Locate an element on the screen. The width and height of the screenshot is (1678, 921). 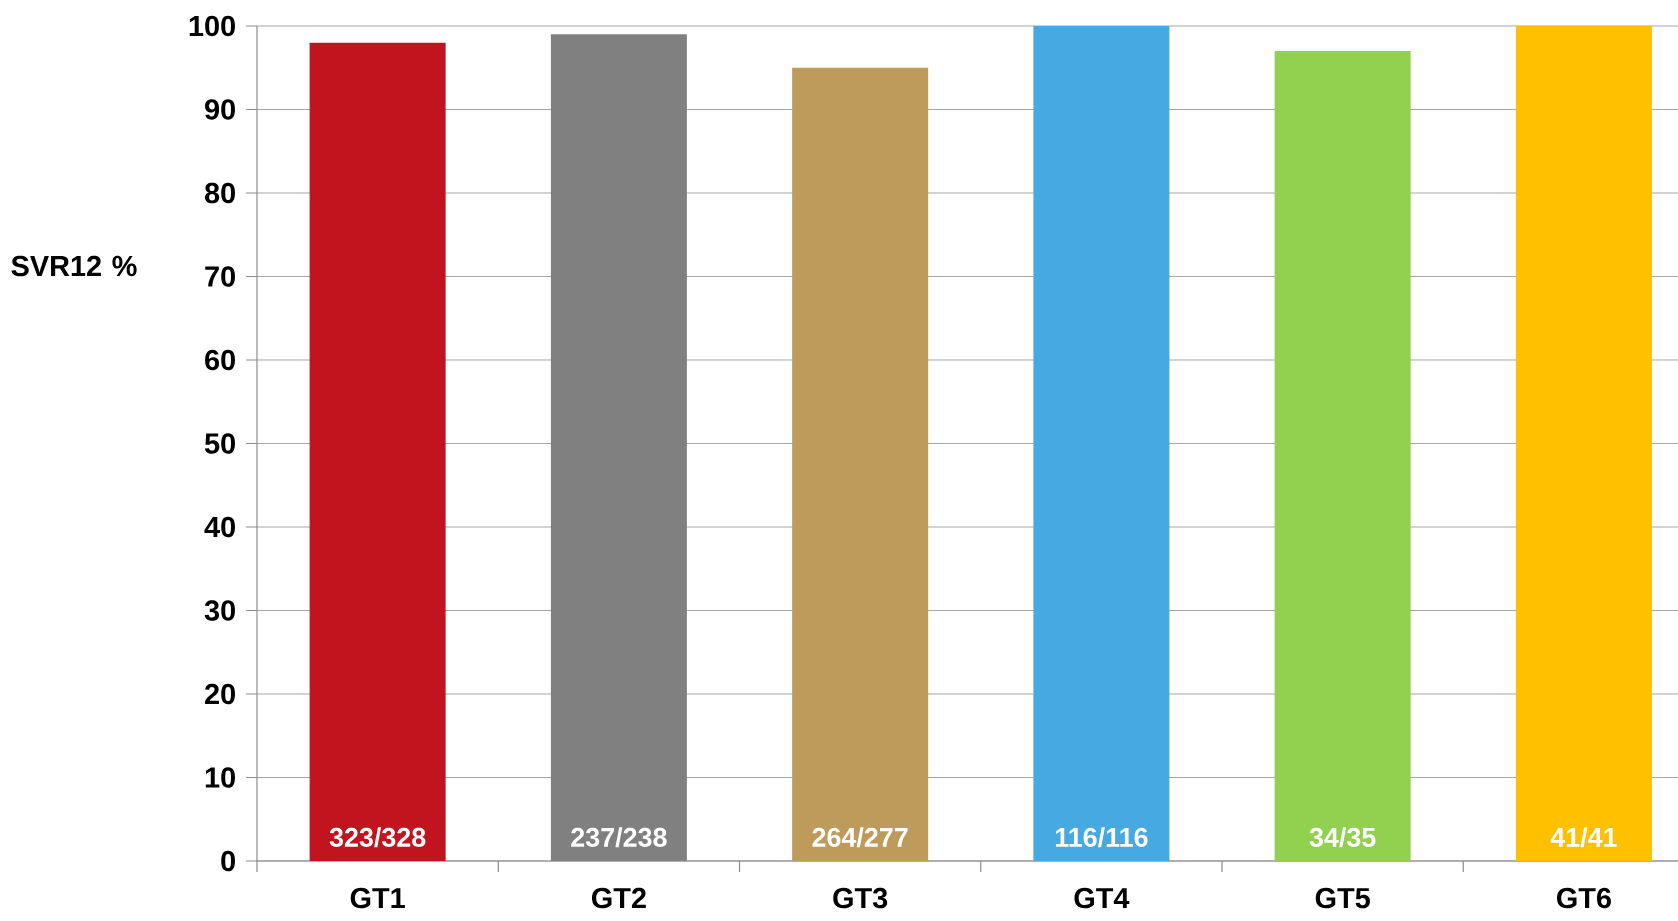
x-tick-label: GT3 is located at coordinates (860, 898).